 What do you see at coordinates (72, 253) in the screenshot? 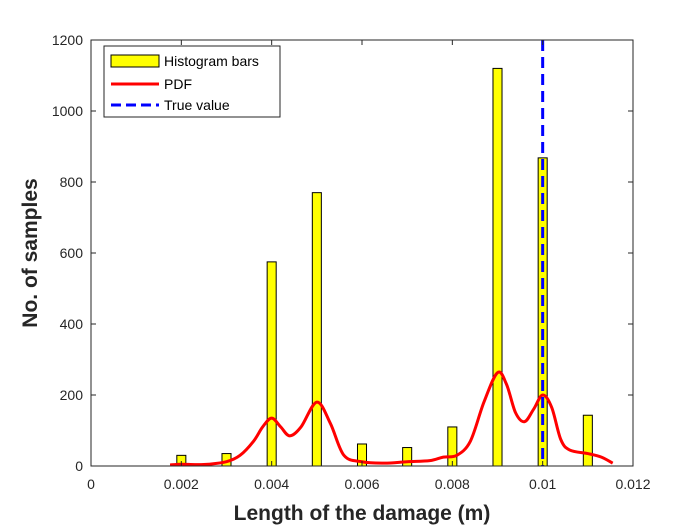
I see `y-tick-label: 600` at bounding box center [72, 253].